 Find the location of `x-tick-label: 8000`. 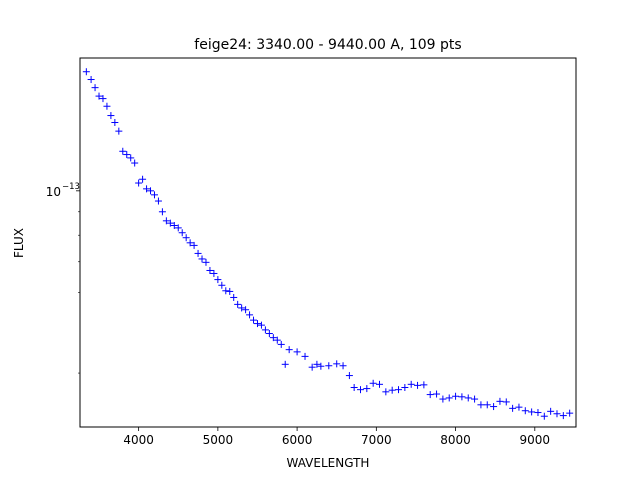

x-tick-label: 8000 is located at coordinates (455, 440).